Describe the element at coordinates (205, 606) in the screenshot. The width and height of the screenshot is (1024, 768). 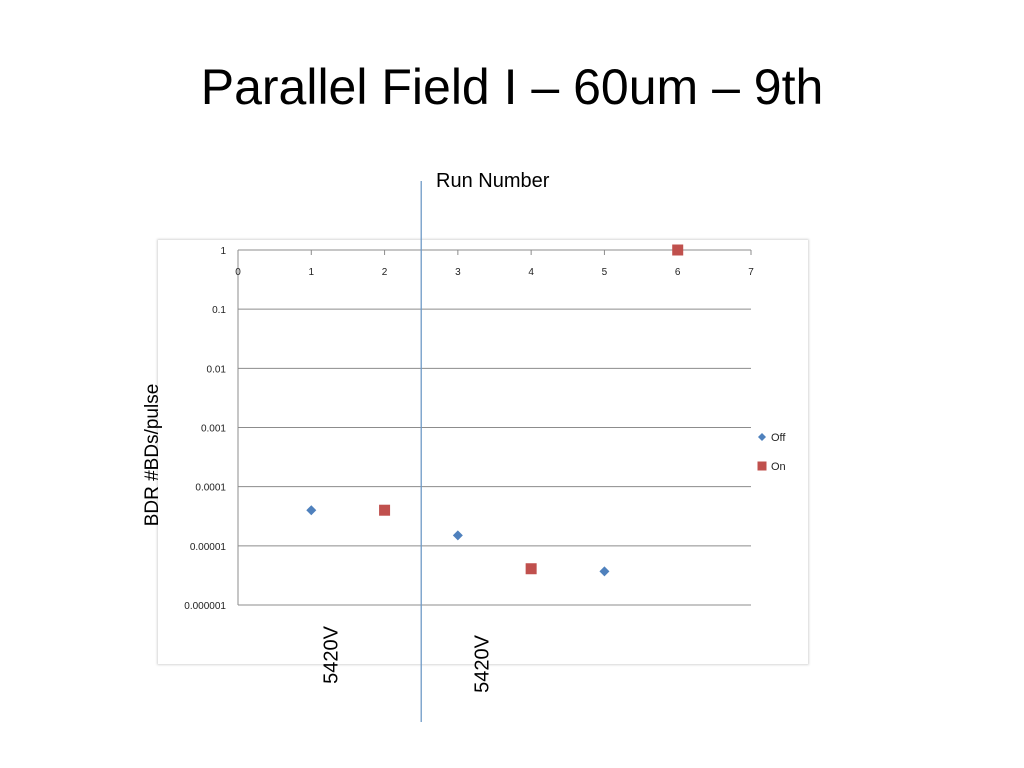
I see `y-tick-label: 0.000001` at that location.